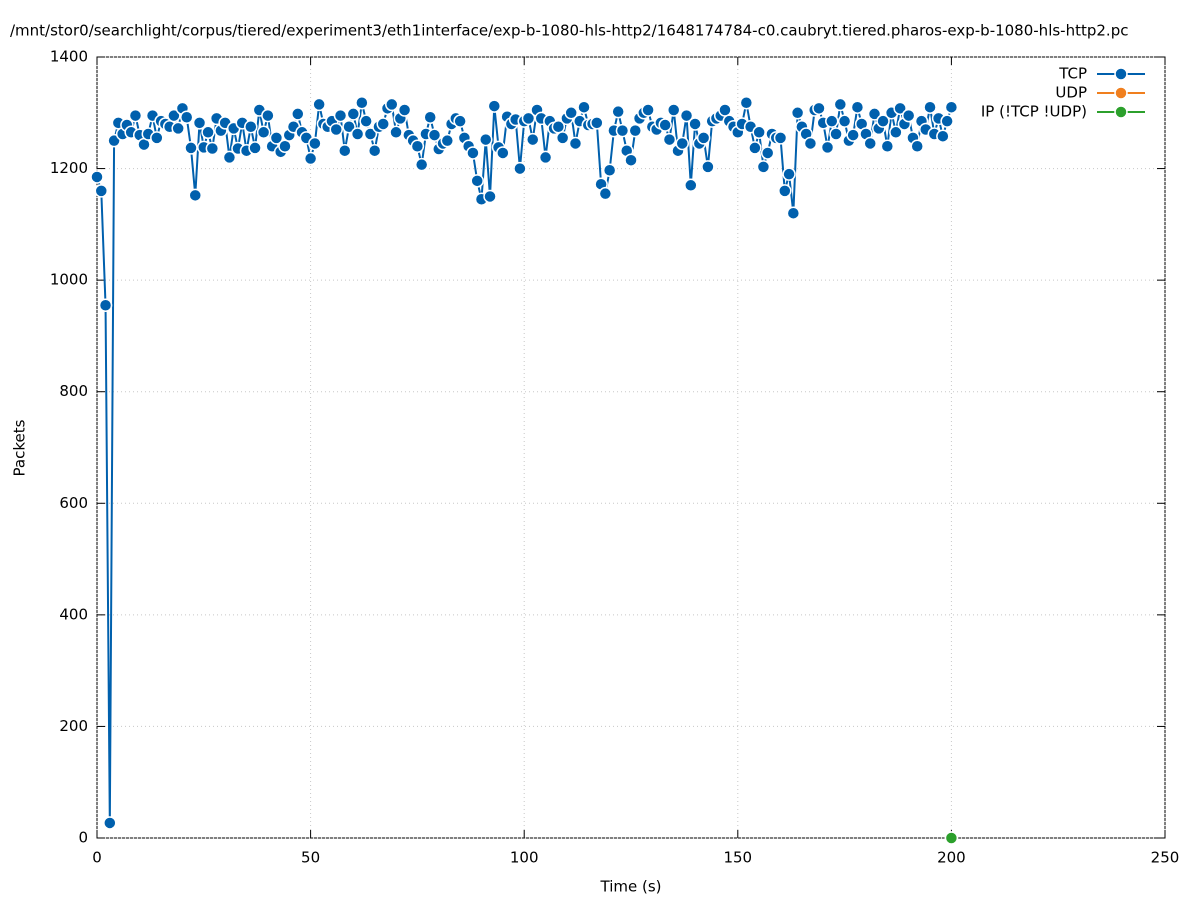  Describe the element at coordinates (69, 57) in the screenshot. I see `y-tick-label: 1400` at that location.